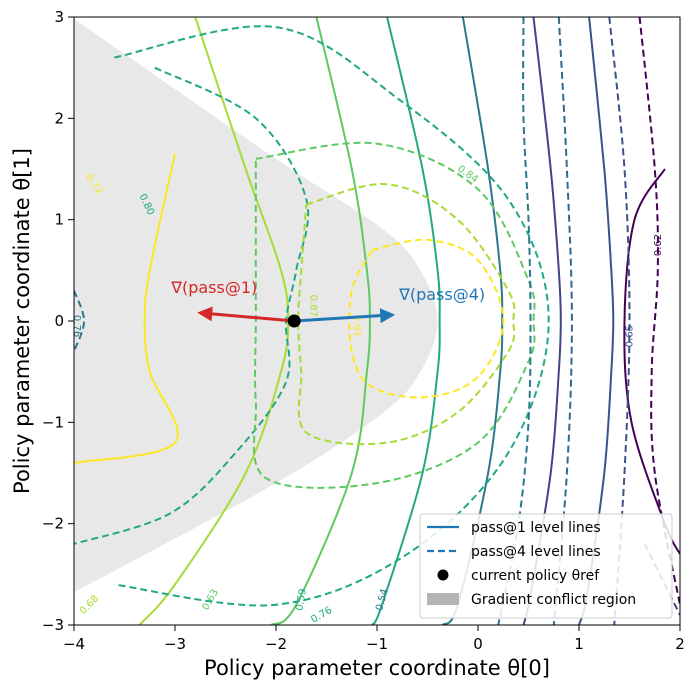 This screenshot has height=697, width=697. Describe the element at coordinates (301, 600) in the screenshot. I see `contour-label-10: 0.59` at that location.